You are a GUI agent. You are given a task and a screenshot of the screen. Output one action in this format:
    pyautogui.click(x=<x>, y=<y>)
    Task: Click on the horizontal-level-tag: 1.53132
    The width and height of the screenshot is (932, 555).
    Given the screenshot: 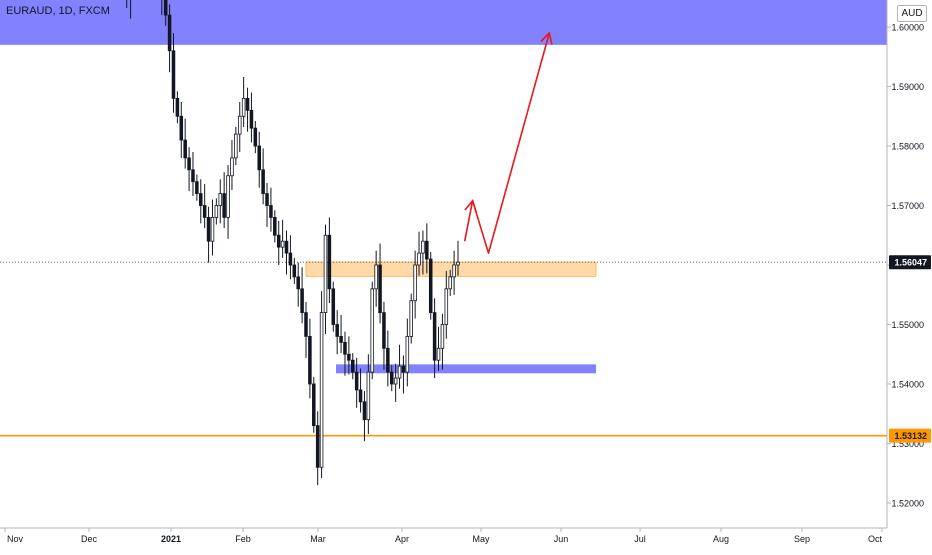 What is the action you would take?
    pyautogui.click(x=910, y=436)
    